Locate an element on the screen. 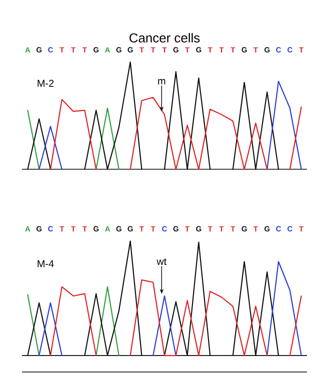 The height and width of the screenshot is (385, 325). annotation: wt is located at coordinates (161, 262).